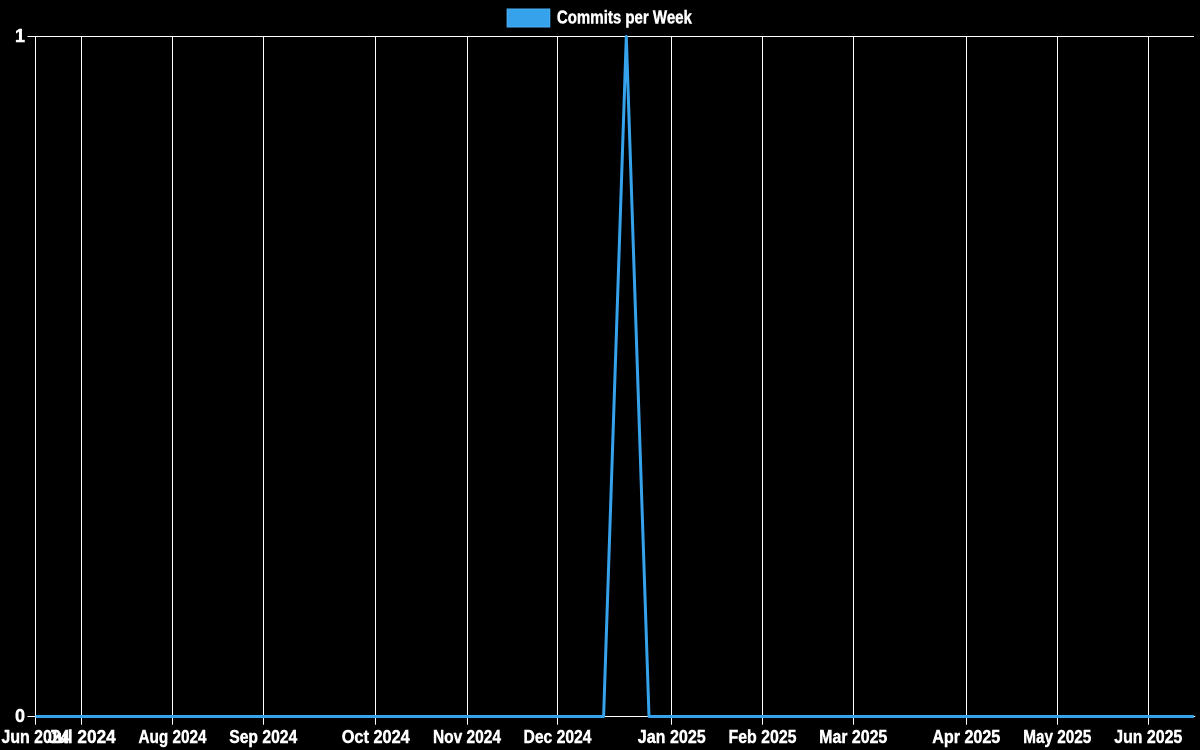 The width and height of the screenshot is (1200, 750). Describe the element at coordinates (1057, 737) in the screenshot. I see `svg-text: May 2025` at that location.